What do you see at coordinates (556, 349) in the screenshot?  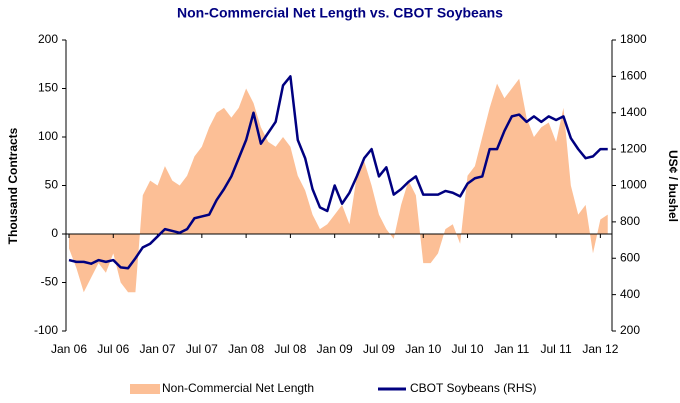 I see `x-tick-label: Jul 11` at bounding box center [556, 349].